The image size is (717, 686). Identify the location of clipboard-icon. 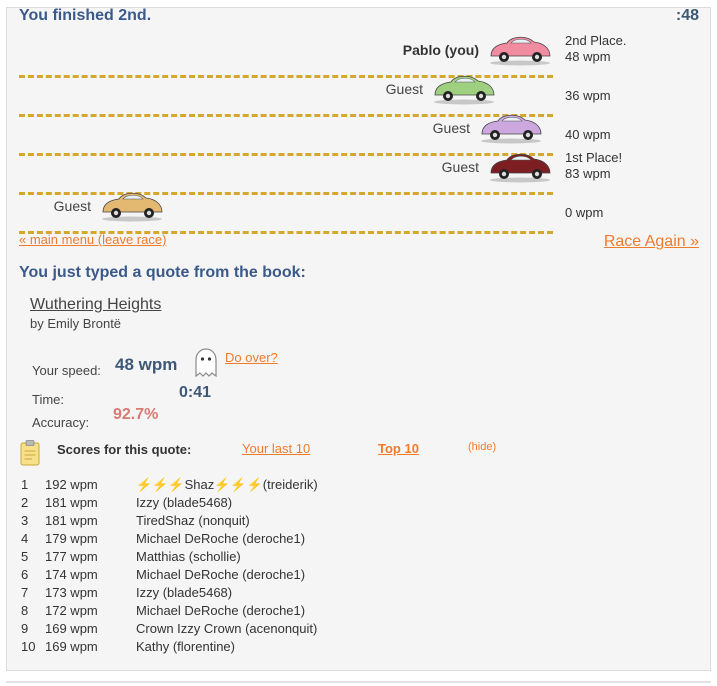
(30, 453).